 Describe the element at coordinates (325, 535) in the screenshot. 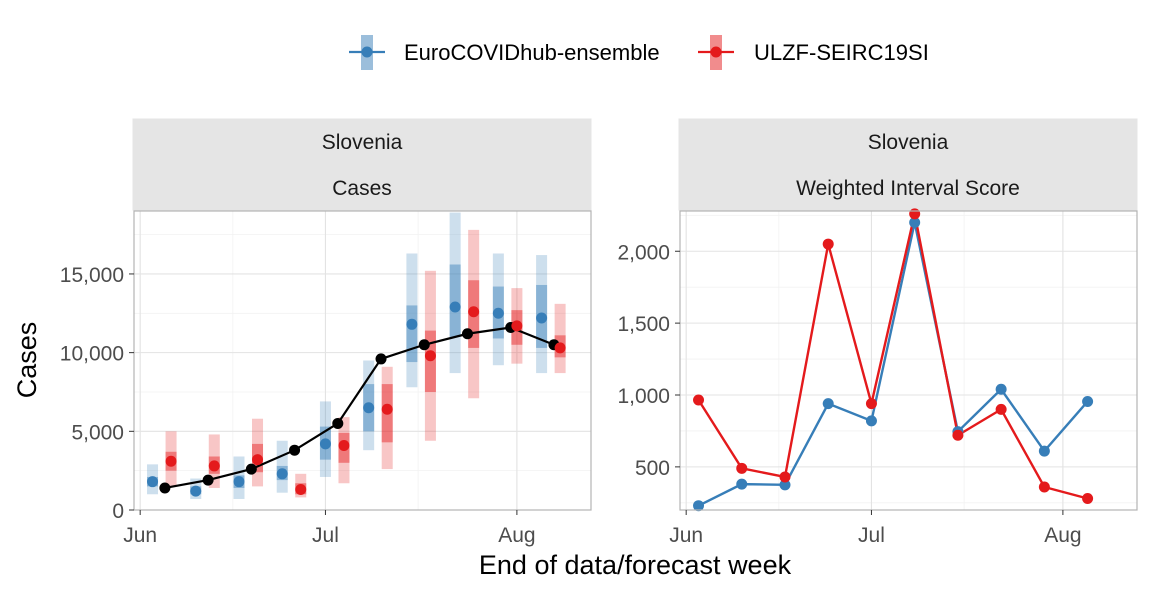

I see `cases-x-tick-label: Jul` at that location.